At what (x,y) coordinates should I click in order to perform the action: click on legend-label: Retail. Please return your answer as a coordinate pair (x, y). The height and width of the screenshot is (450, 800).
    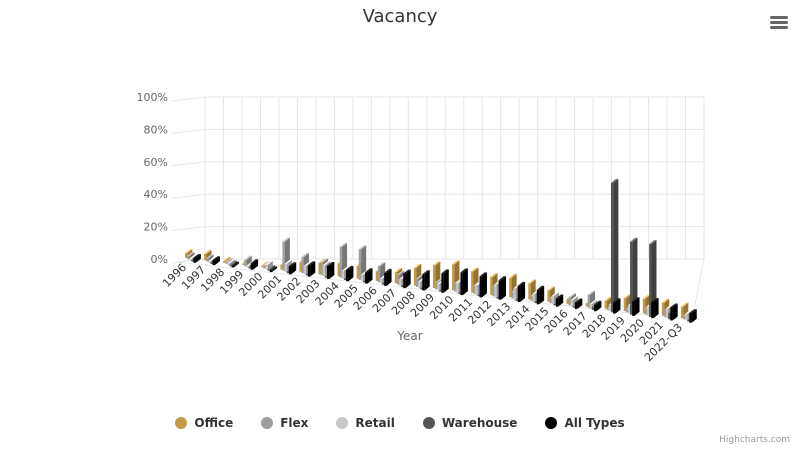
    Looking at the image, I should click on (375, 423).